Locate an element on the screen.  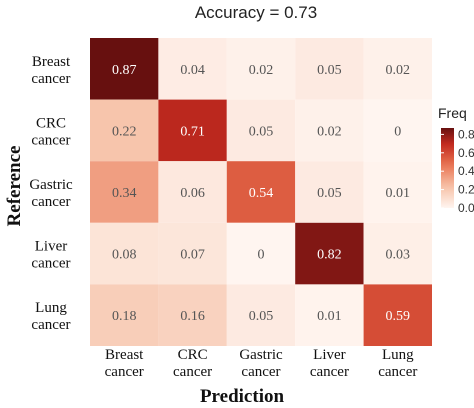
cell-value-label: 0.18 is located at coordinates (124, 316).